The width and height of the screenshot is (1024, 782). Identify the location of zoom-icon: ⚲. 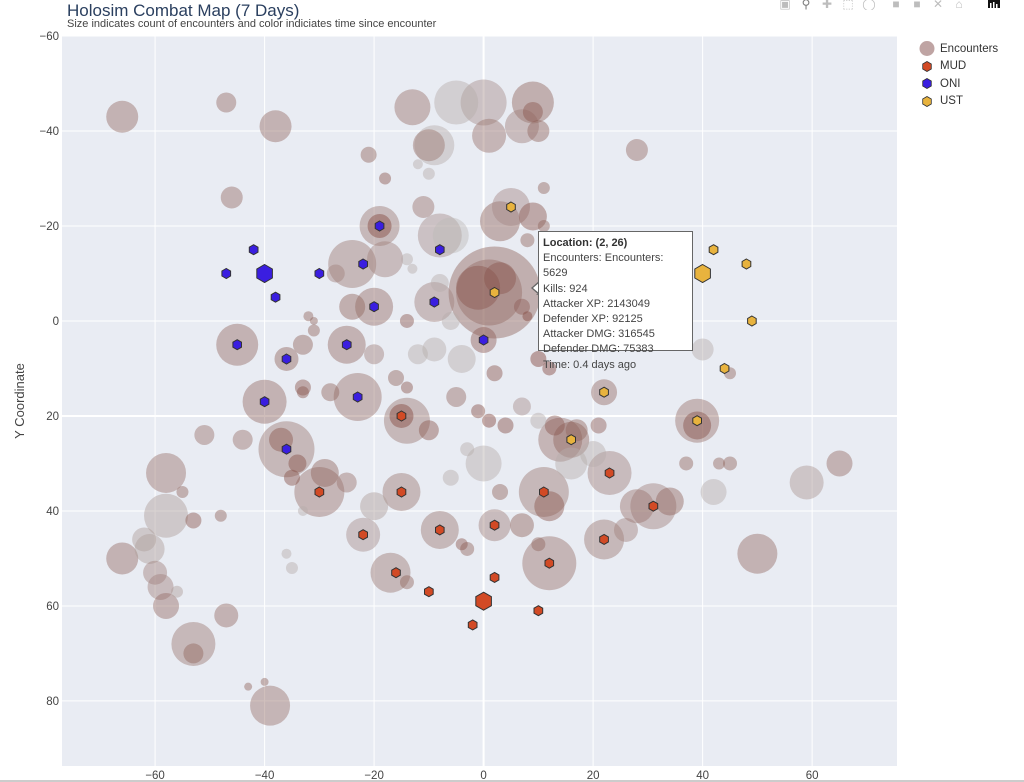
(806, 5).